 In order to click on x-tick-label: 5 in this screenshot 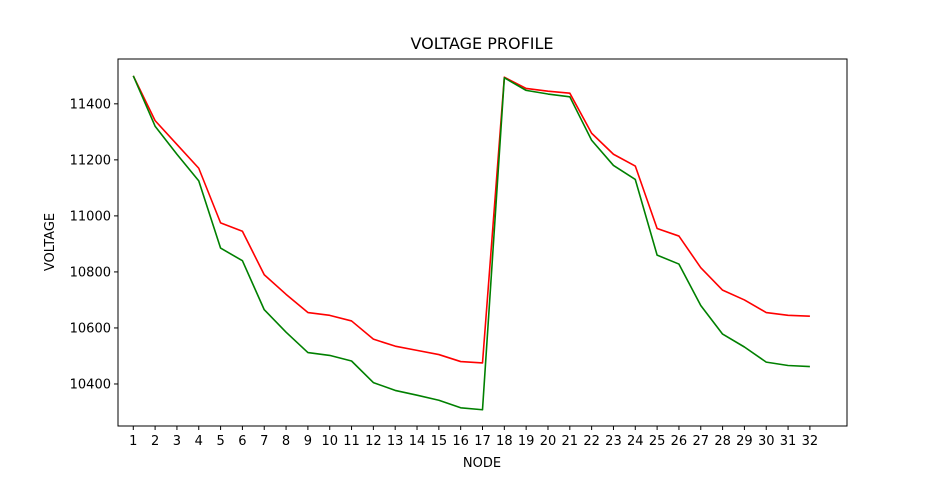, I will do `click(220, 441)`.